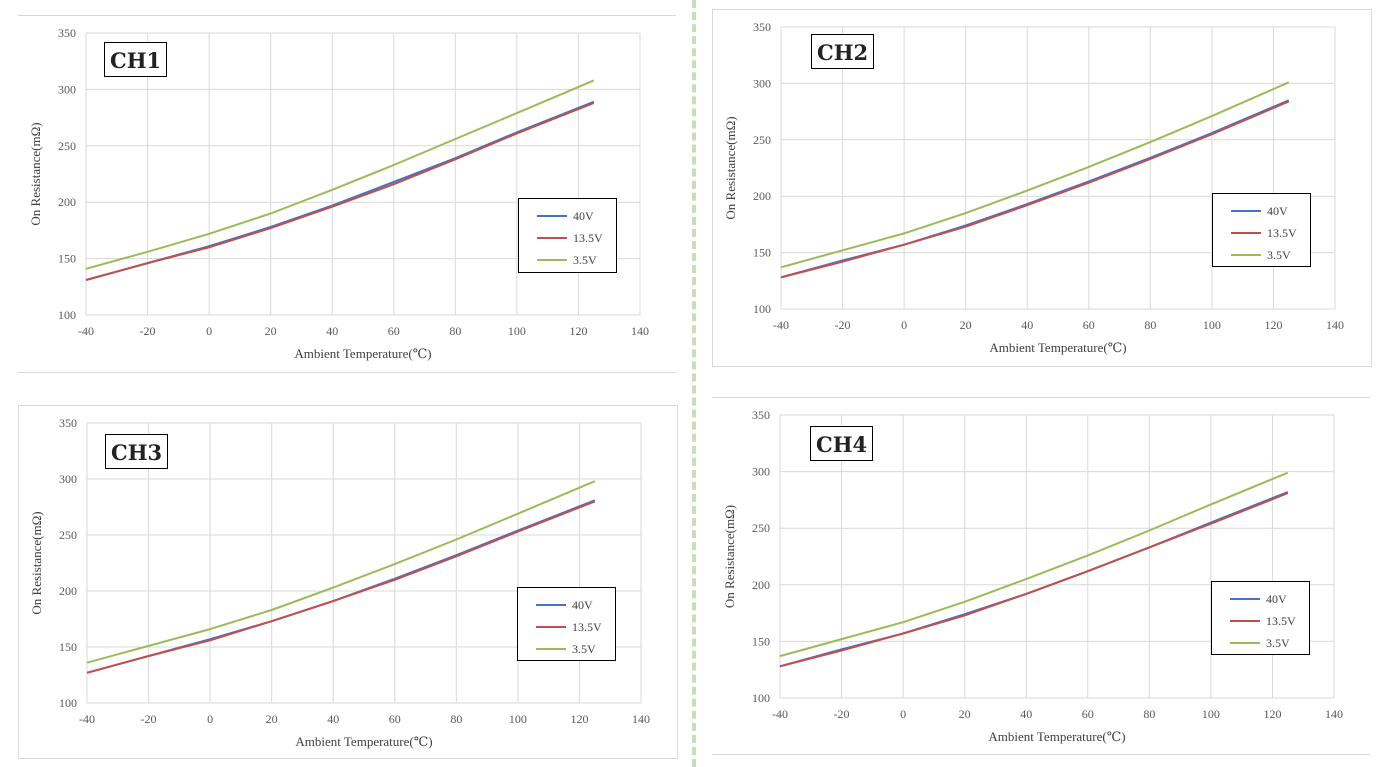 This screenshot has width=1379, height=767. What do you see at coordinates (843, 51) in the screenshot?
I see `chart-title: CH2` at bounding box center [843, 51].